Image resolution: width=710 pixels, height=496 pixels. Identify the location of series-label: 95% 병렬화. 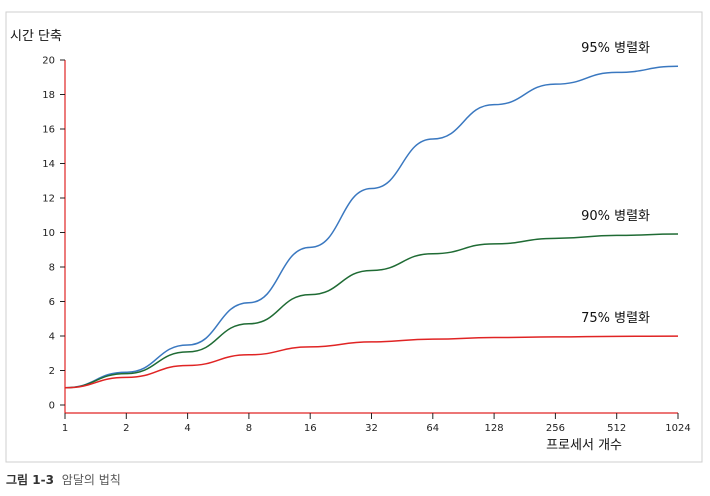
(615, 48).